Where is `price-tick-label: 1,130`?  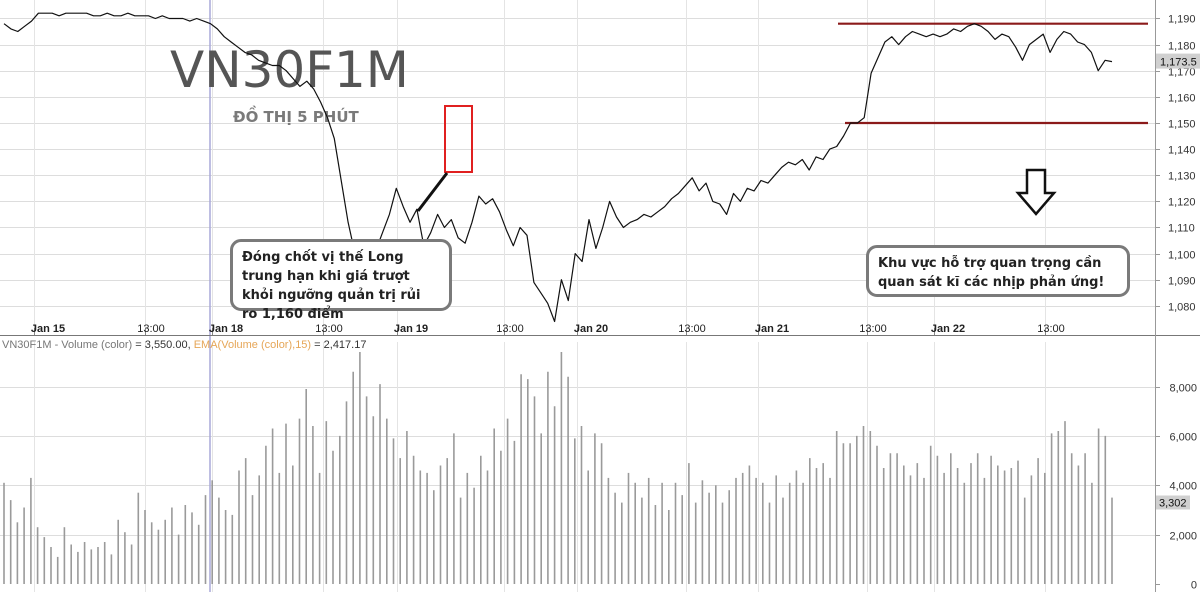
price-tick-label: 1,130 is located at coordinates (1182, 177).